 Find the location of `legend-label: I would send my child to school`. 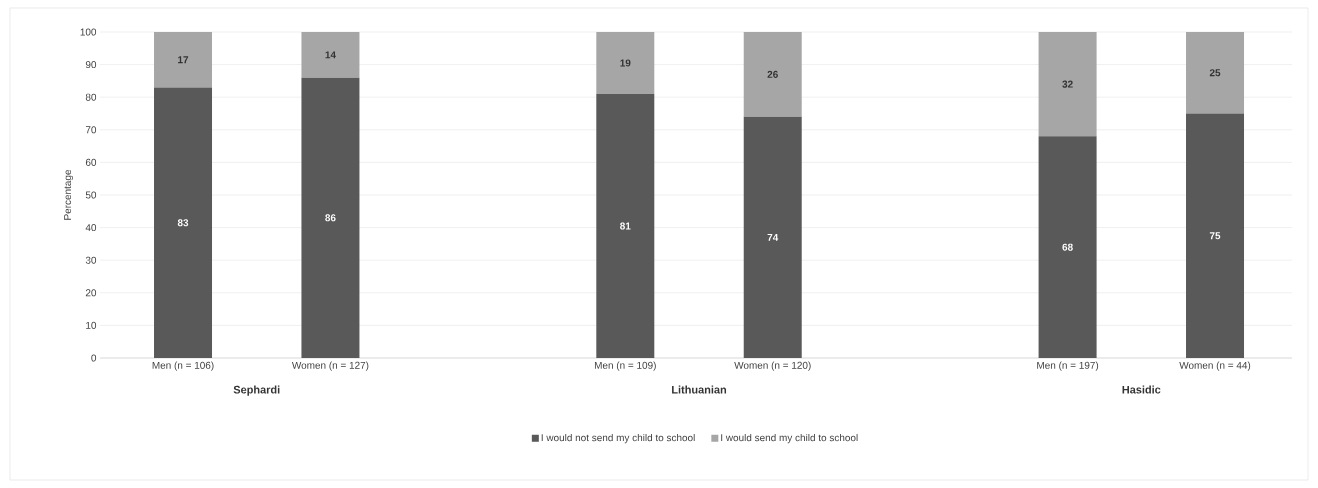

legend-label: I would send my child to school is located at coordinates (789, 438).